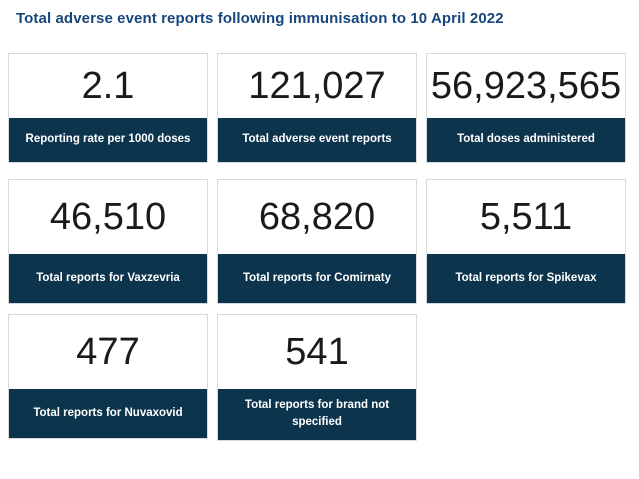 The image size is (639, 479). I want to click on tile-label: Reporting rate per 1000 doses, so click(108, 140).